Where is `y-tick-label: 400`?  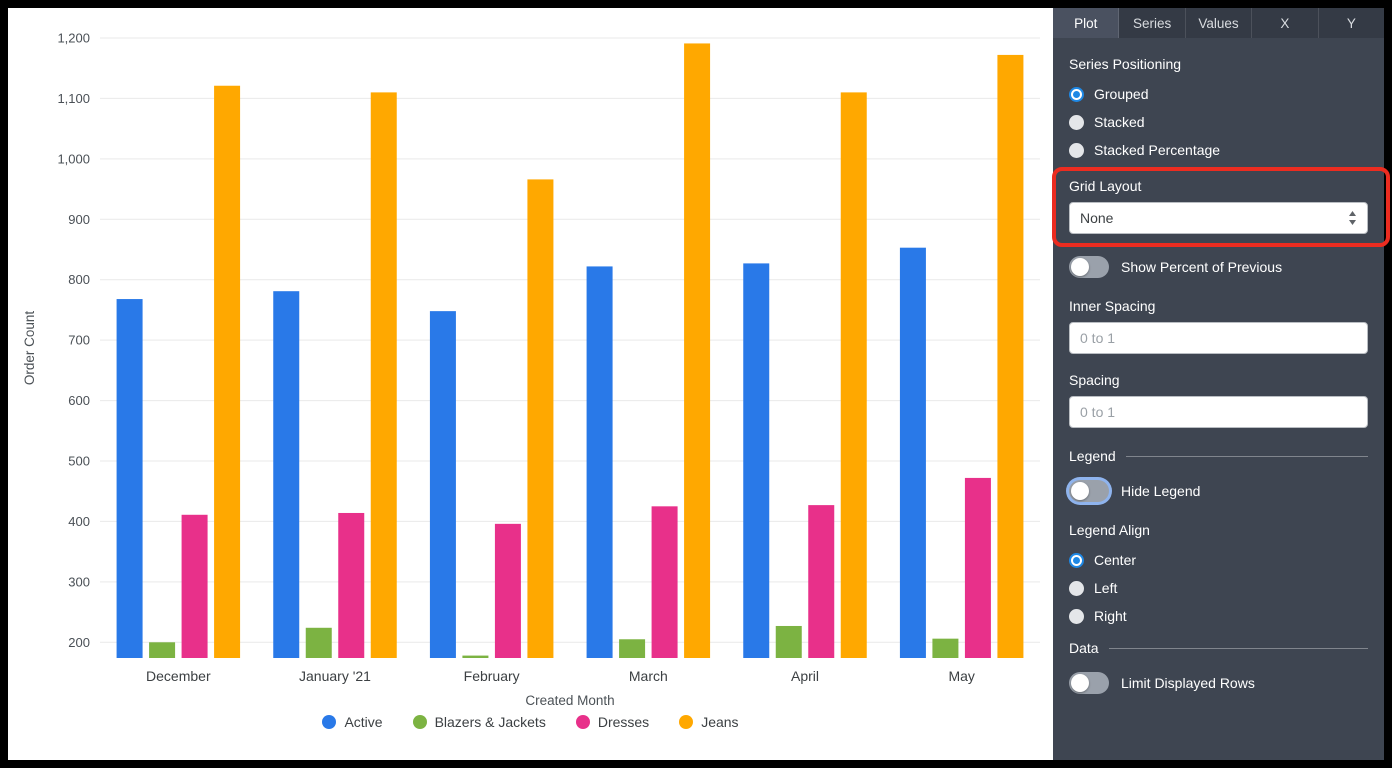
y-tick-label: 400 is located at coordinates (79, 521).